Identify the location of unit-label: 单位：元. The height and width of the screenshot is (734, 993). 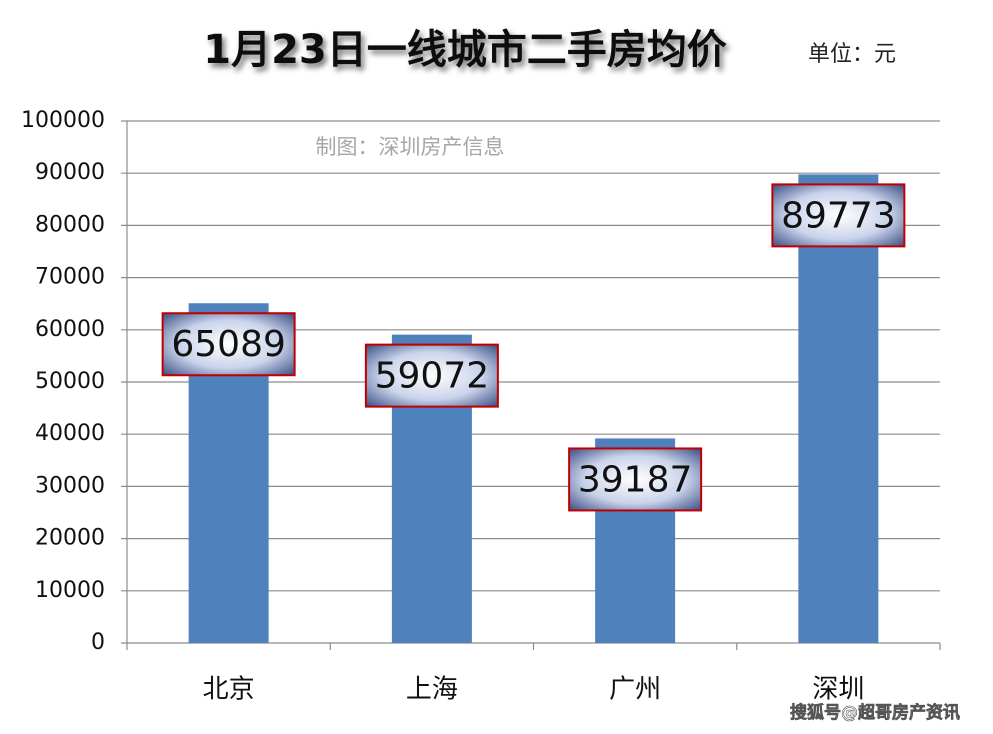
(852, 54).